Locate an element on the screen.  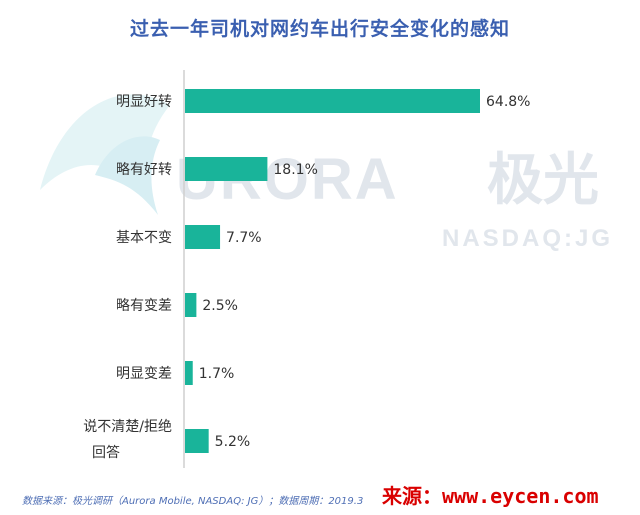
site-watermark: 来源：www.eycen.com is located at coordinates (490, 494).